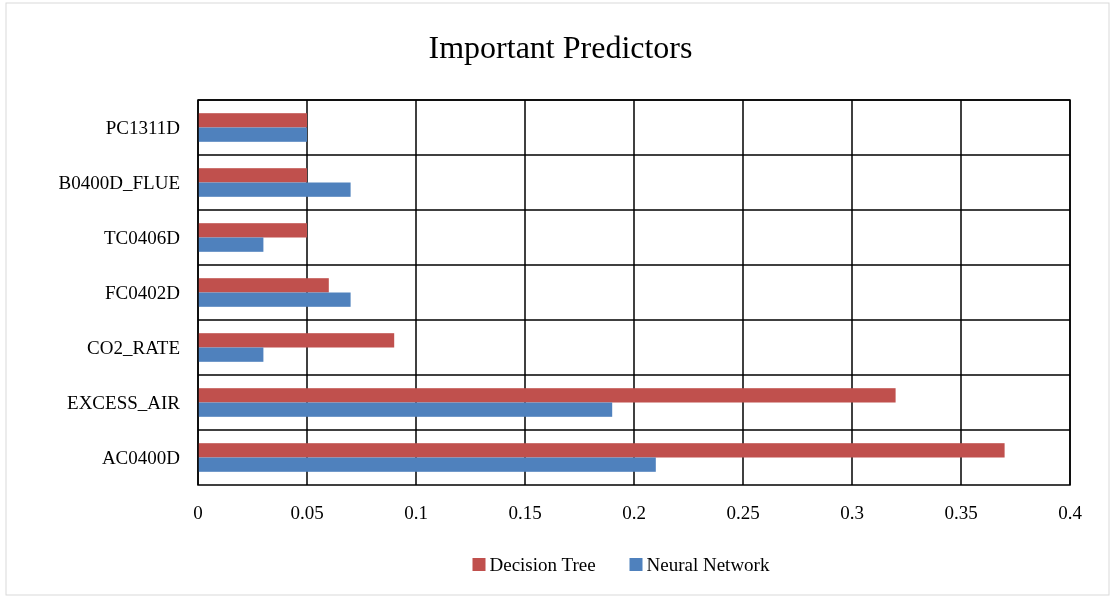  What do you see at coordinates (124, 402) in the screenshot?
I see `y-tick-label: EXCESS_AIR` at bounding box center [124, 402].